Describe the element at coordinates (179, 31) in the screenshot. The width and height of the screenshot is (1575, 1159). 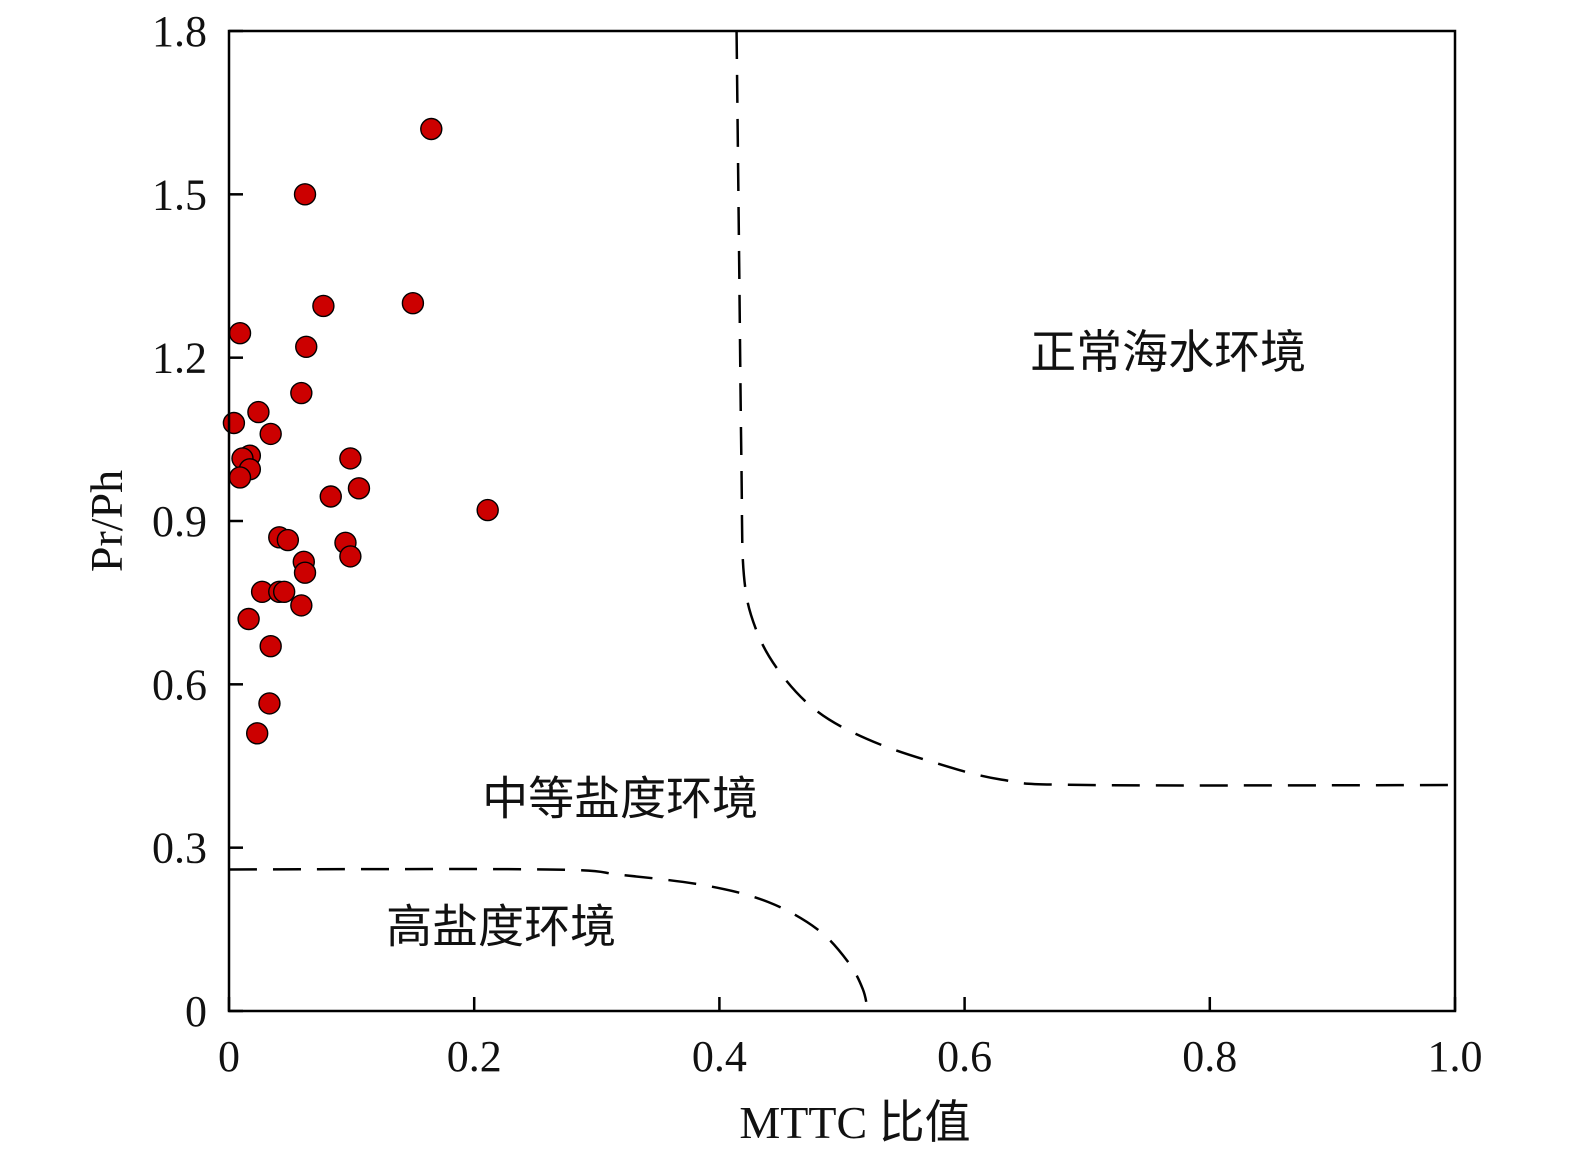
I see `y-tick-label: 1.8` at that location.